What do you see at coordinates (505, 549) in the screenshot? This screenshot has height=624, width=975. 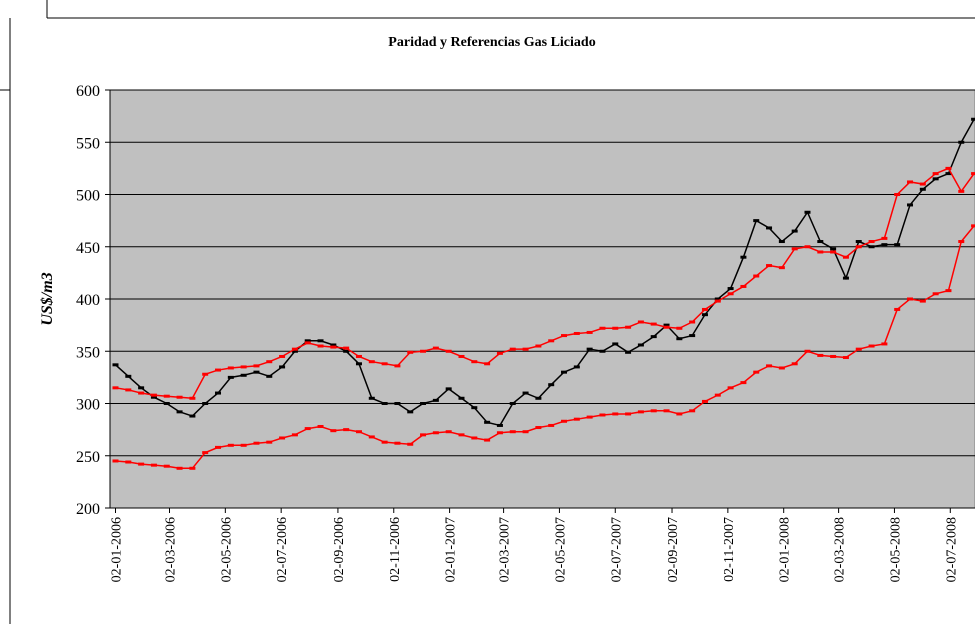 I see `x-tick-label: 02-03-2007` at bounding box center [505, 549].